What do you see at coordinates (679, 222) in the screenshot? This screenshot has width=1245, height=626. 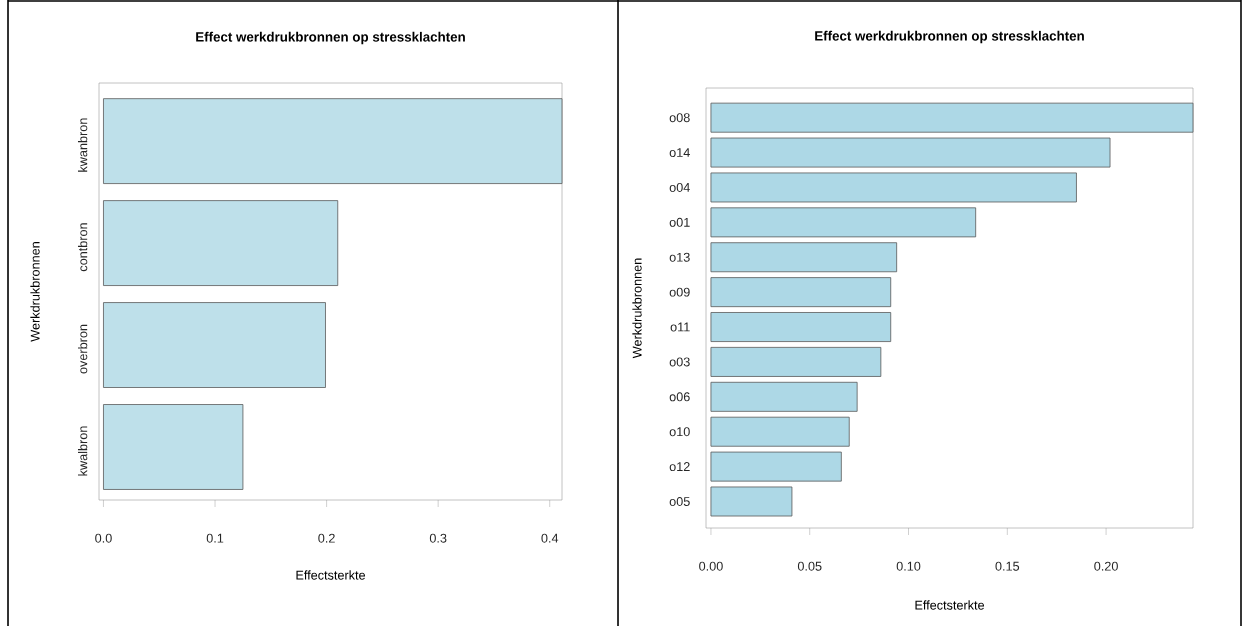 I see `y-tick-label: o01` at bounding box center [679, 222].